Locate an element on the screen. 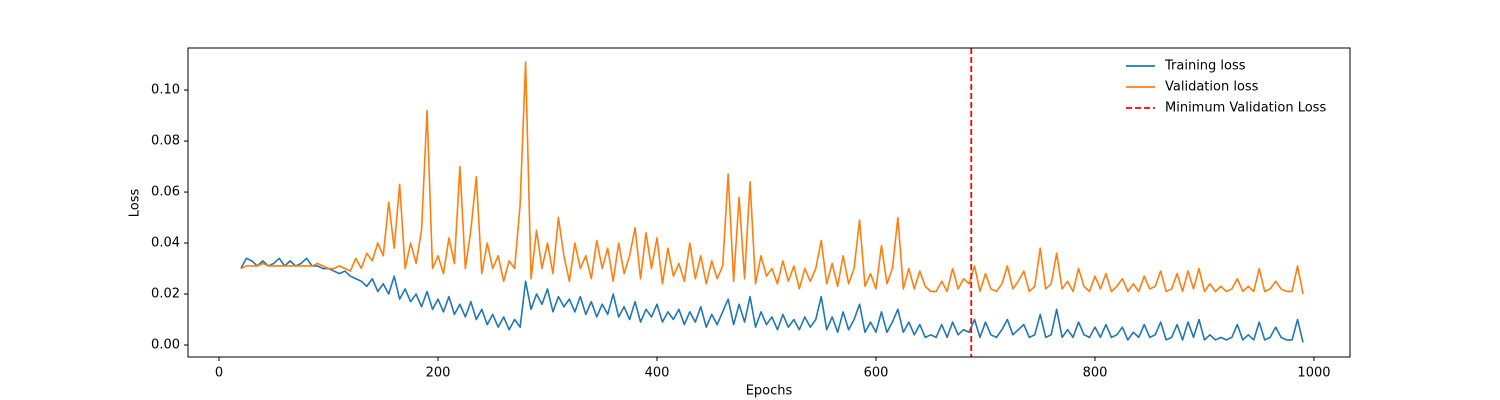  y-tick-label: 0.00 is located at coordinates (165, 345).